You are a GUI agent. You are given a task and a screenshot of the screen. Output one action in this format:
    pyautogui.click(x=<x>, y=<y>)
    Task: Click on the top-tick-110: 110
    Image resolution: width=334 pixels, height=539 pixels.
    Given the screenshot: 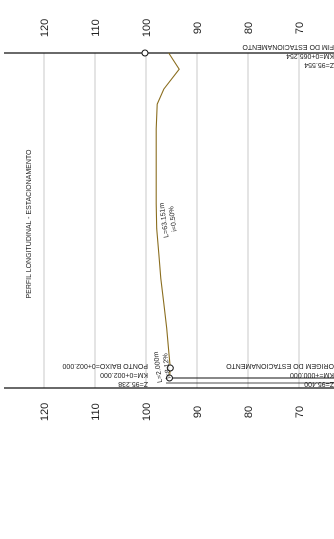 What is the action you would take?
    pyautogui.click(x=96, y=28)
    